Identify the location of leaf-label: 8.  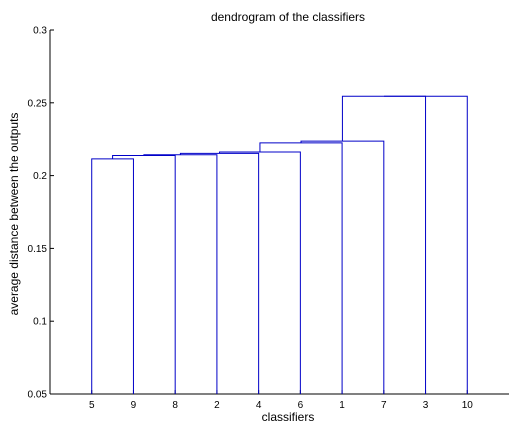
(175, 405).